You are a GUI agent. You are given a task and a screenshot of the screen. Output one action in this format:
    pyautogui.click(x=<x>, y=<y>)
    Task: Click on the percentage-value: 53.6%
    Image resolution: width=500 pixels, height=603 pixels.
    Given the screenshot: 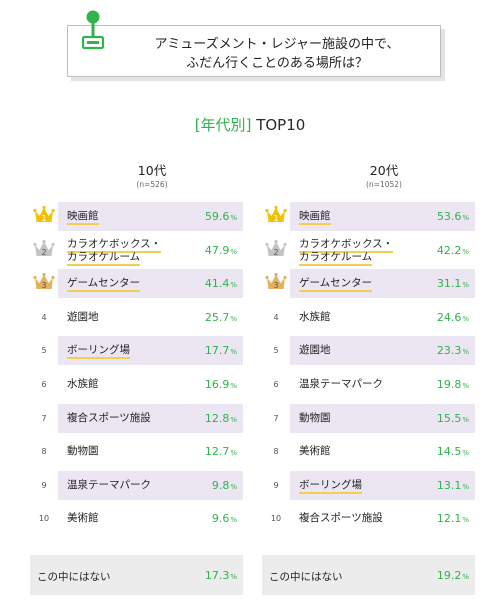 What is the action you would take?
    pyautogui.click(x=453, y=216)
    